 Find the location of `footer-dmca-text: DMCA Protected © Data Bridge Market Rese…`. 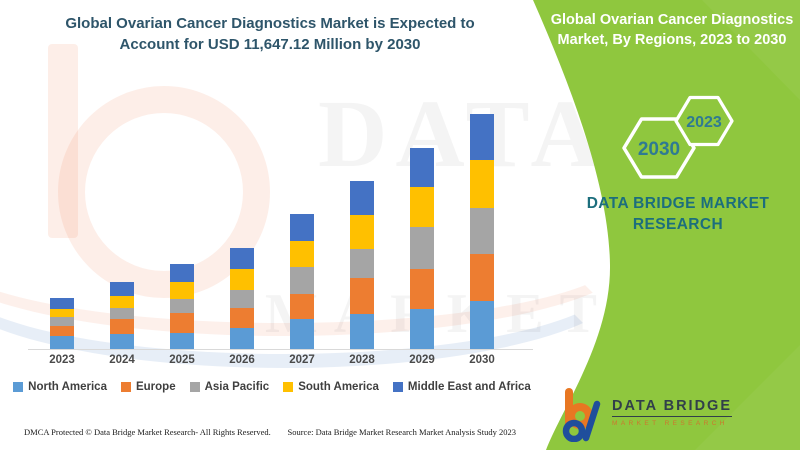

footer-dmca-text: DMCA Protected © Data Bridge Market Rese… is located at coordinates (147, 432).